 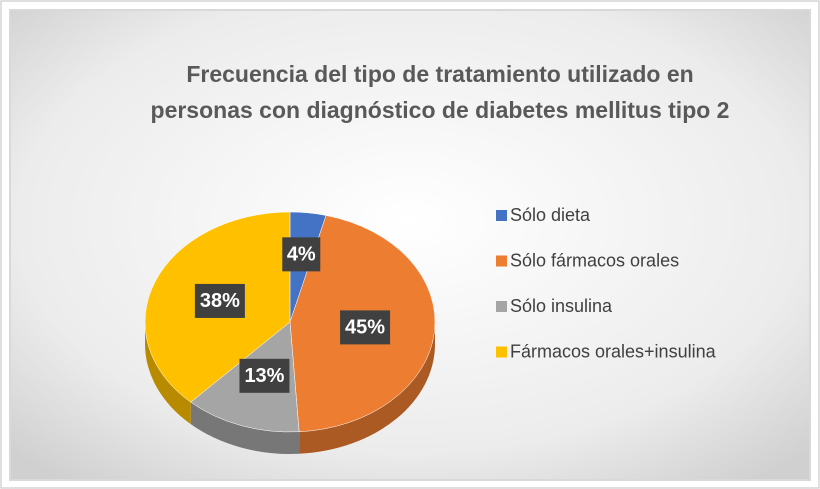 I want to click on data-label: 4%, so click(x=301, y=255).